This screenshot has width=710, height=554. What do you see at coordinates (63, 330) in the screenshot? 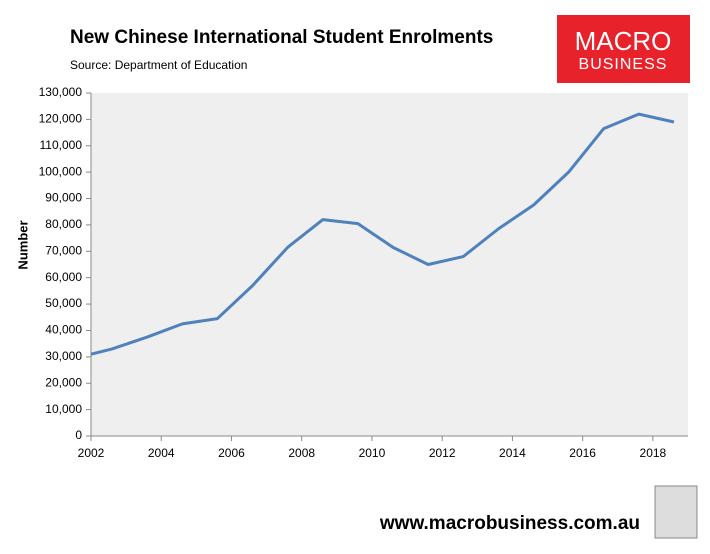
I see `y-tick-label: 40,000` at bounding box center [63, 330].